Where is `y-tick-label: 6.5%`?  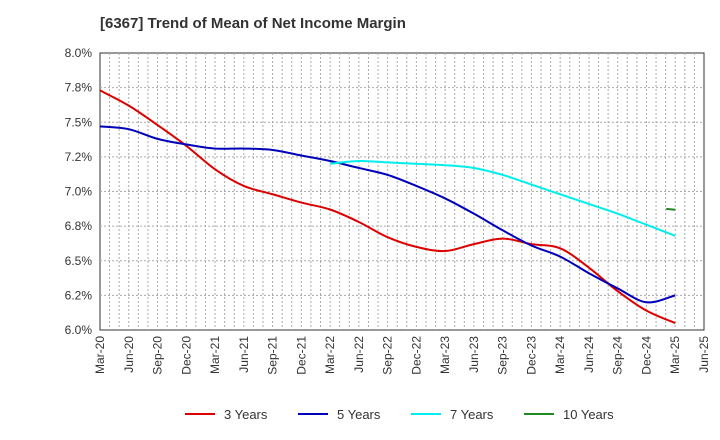
y-tick-label: 6.5% is located at coordinates (79, 261).